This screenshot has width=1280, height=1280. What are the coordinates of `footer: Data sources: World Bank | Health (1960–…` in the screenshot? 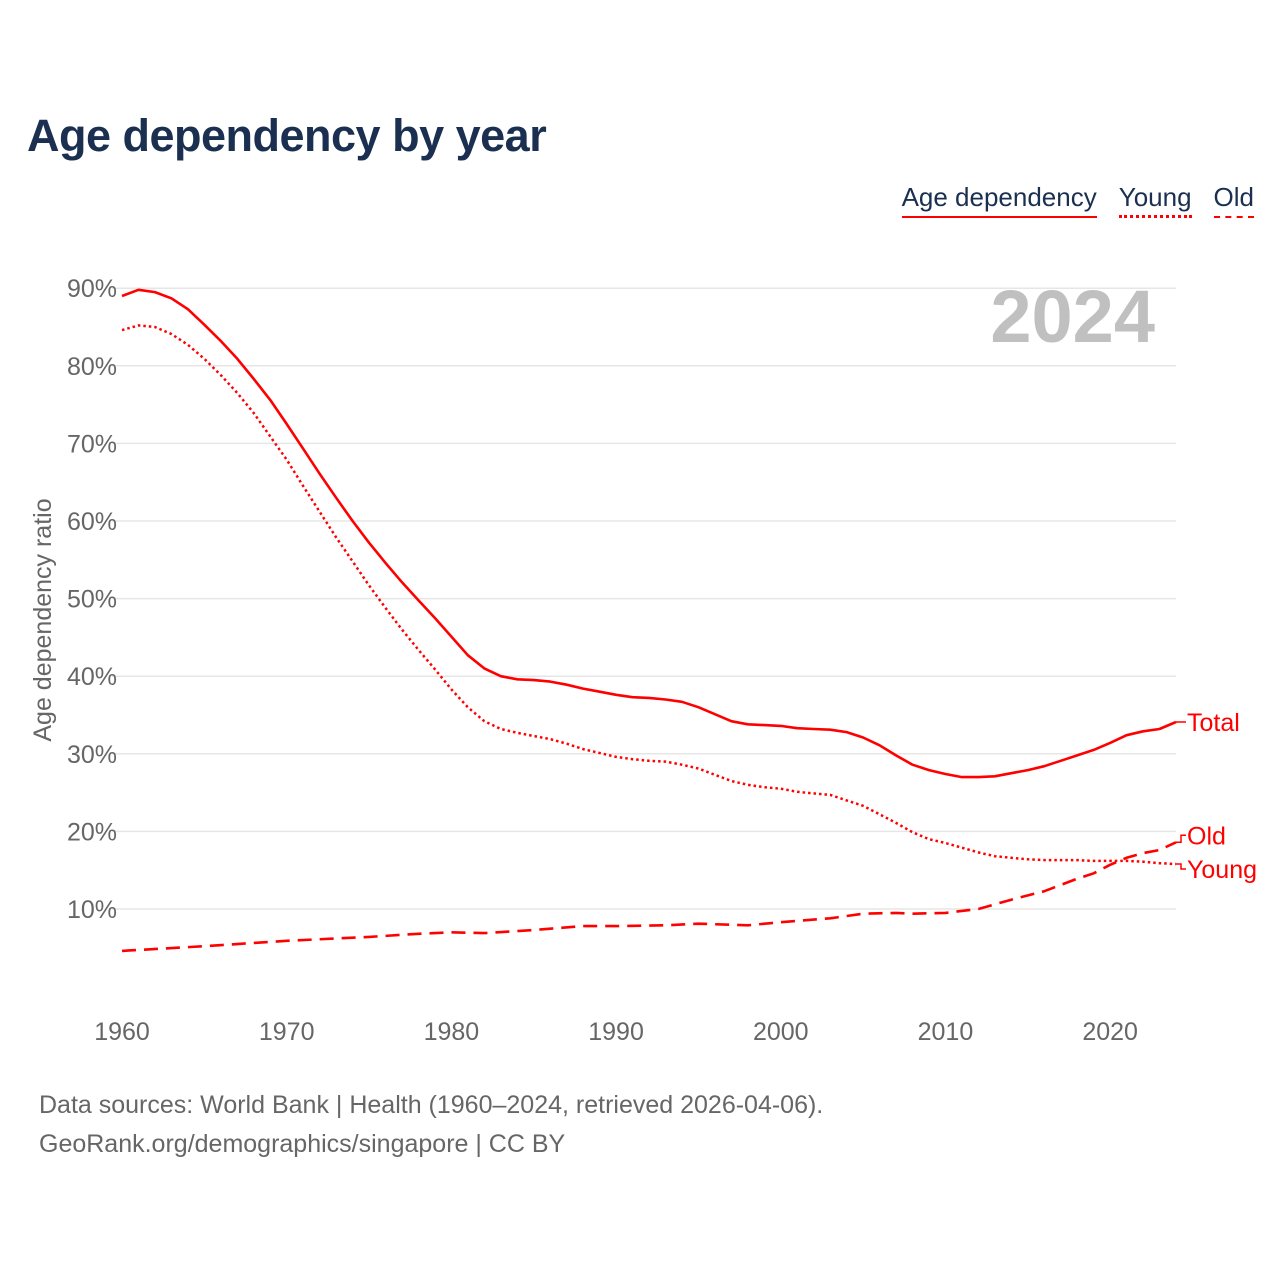 It's located at (431, 1125).